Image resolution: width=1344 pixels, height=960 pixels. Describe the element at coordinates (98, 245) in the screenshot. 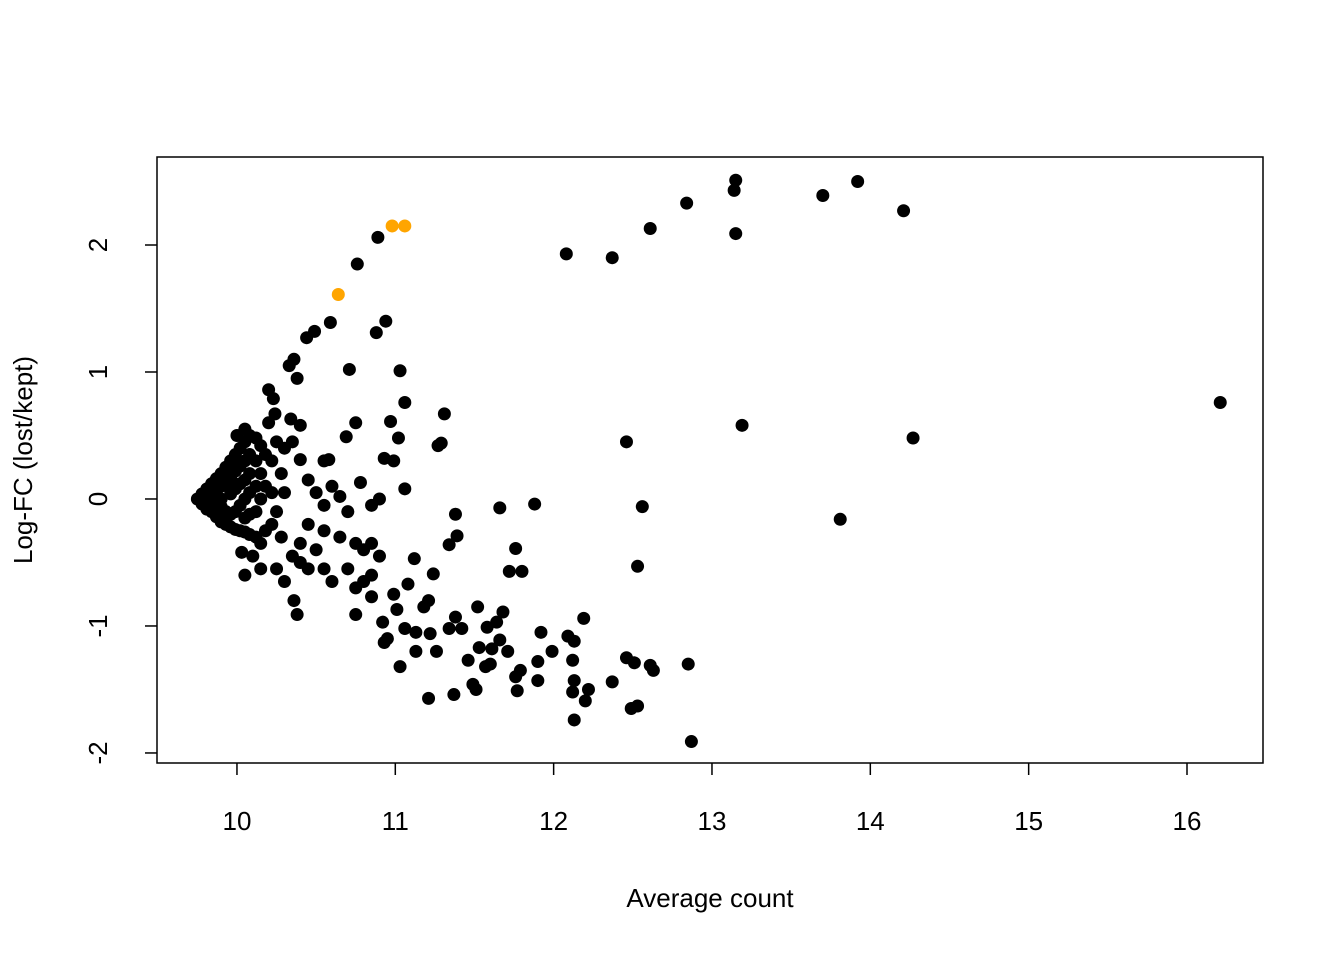

I see `y-tick-label: 2` at that location.